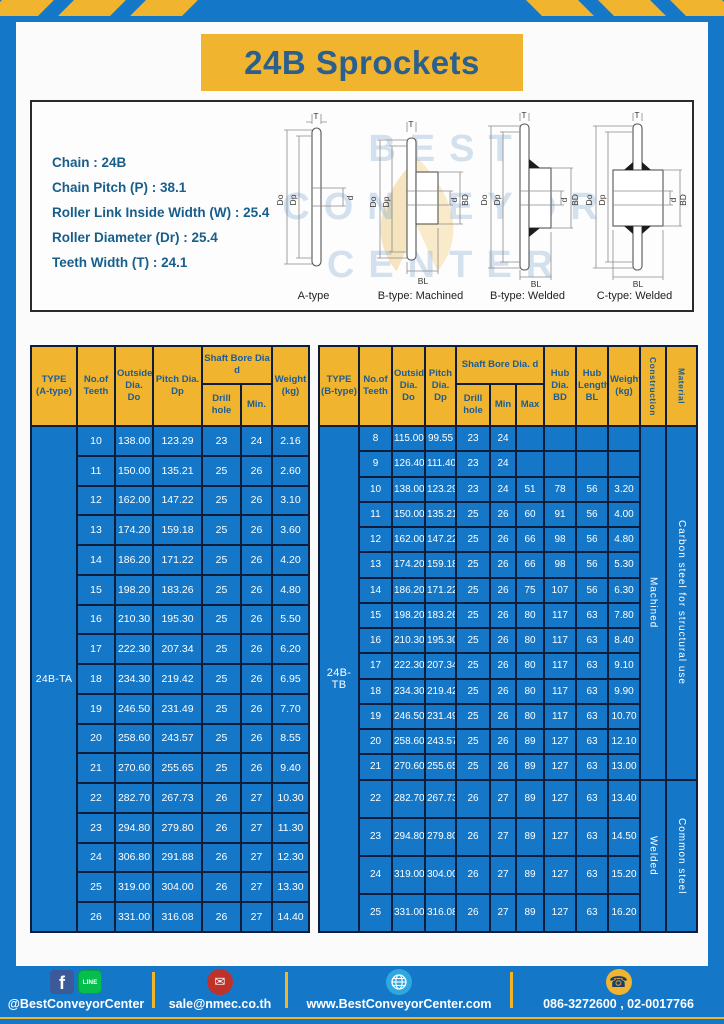  I want to click on table-cell: 5.50, so click(290, 619).